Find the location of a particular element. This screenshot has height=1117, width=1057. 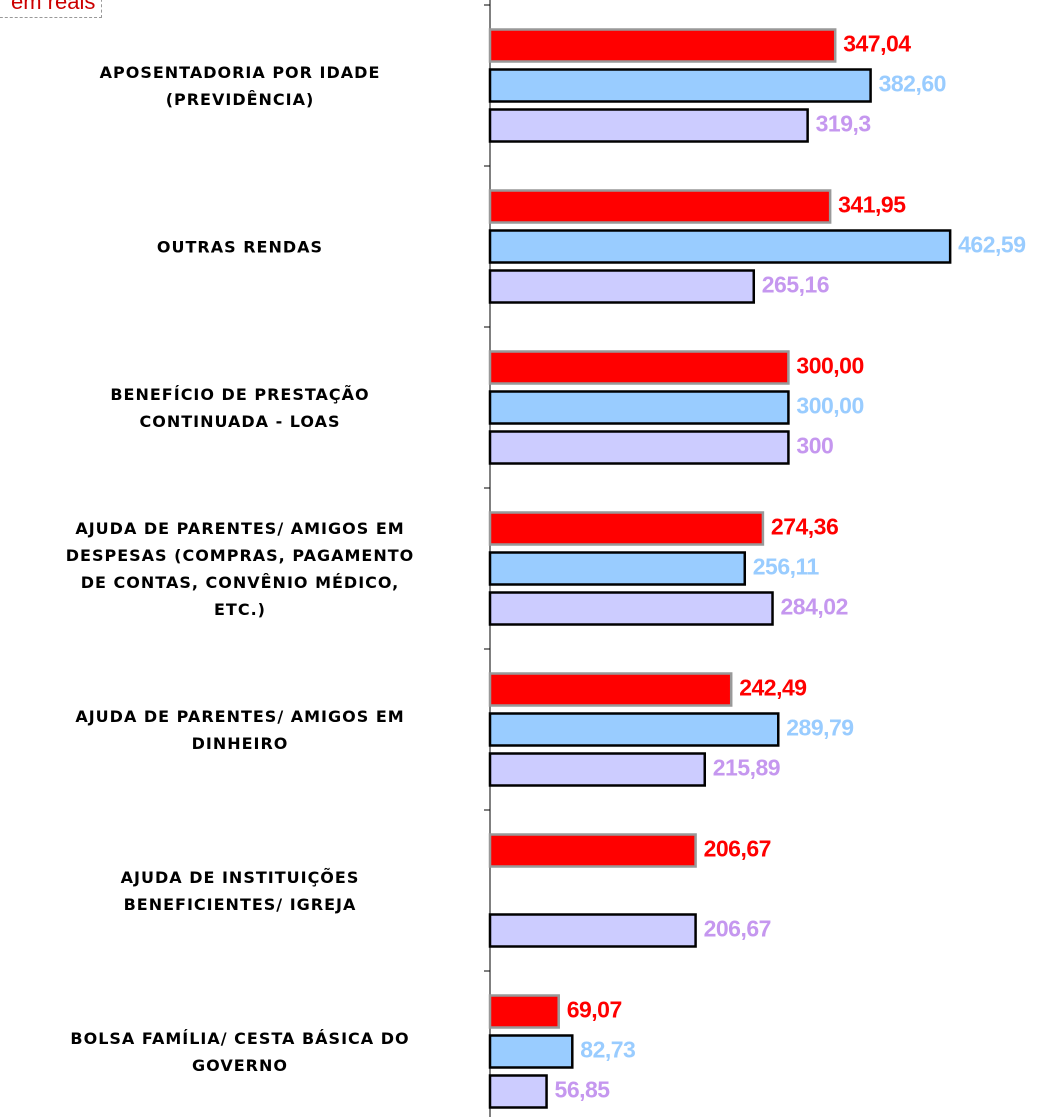

category-label: AJUDA DE PARENTES/ AMIGOS EM DINHEIRO is located at coordinates (240, 729).